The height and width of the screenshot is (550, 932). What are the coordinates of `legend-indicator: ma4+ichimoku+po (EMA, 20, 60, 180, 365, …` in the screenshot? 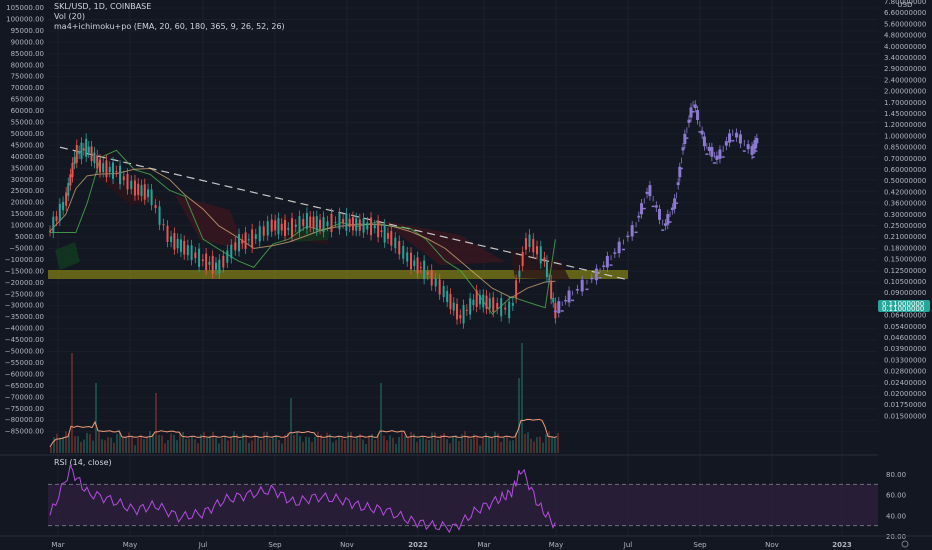 It's located at (169, 26).